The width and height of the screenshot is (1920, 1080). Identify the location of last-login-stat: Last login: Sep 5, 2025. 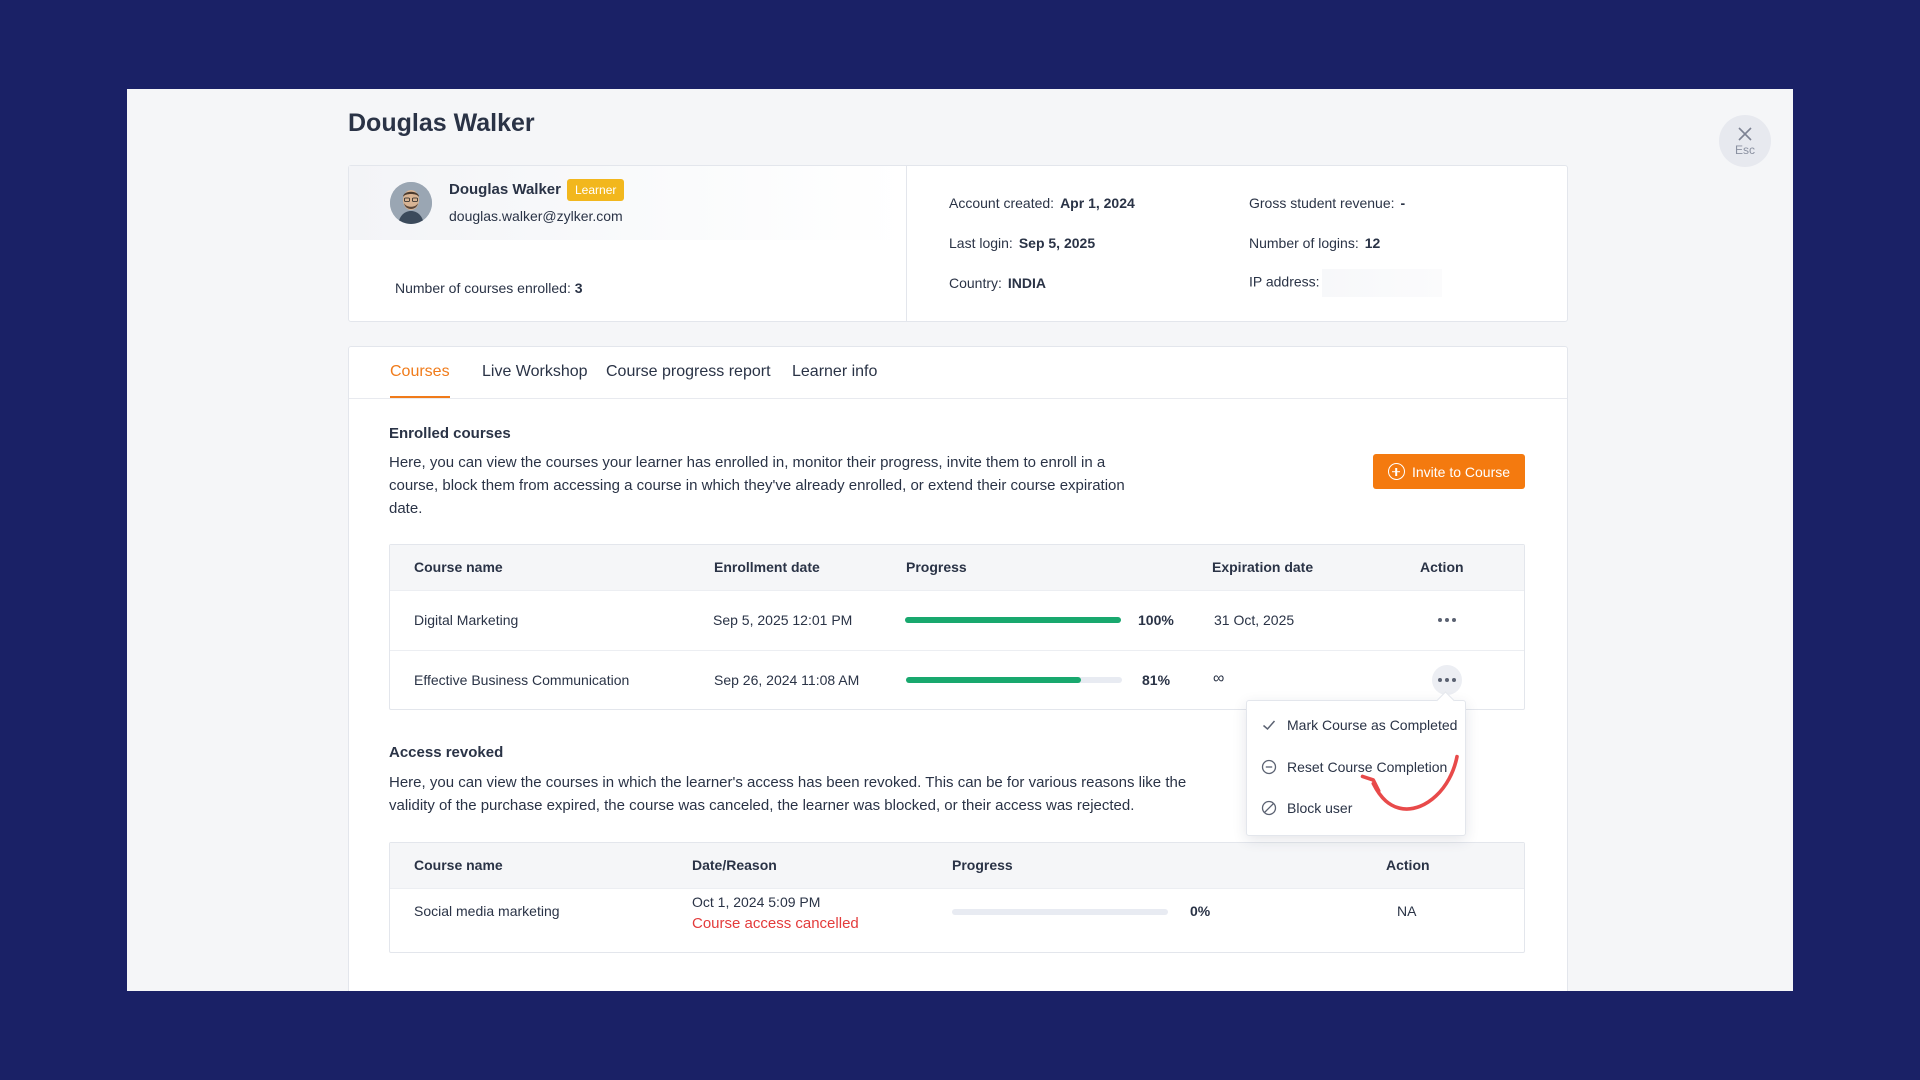
(1022, 243).